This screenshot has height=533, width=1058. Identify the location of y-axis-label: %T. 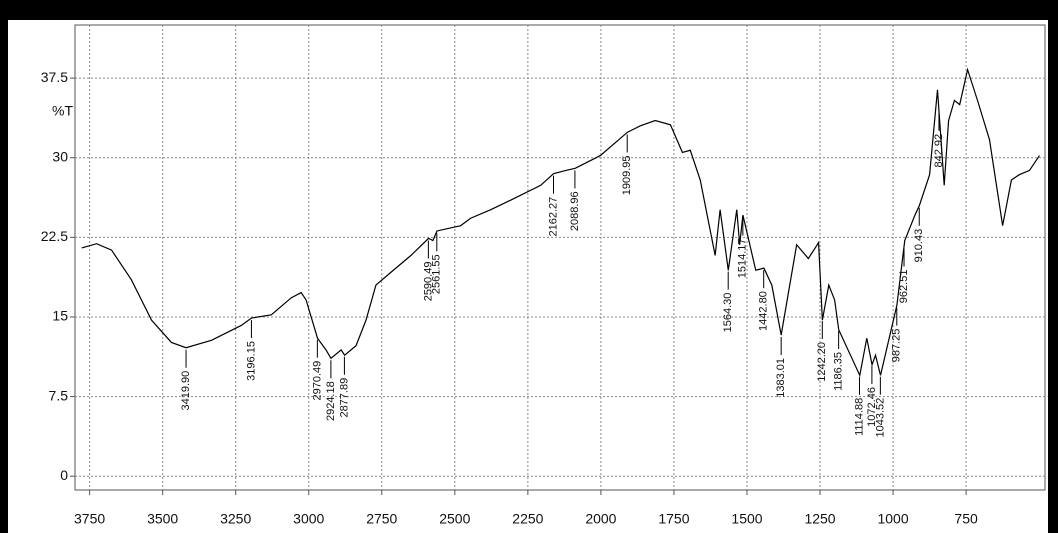
(62, 111).